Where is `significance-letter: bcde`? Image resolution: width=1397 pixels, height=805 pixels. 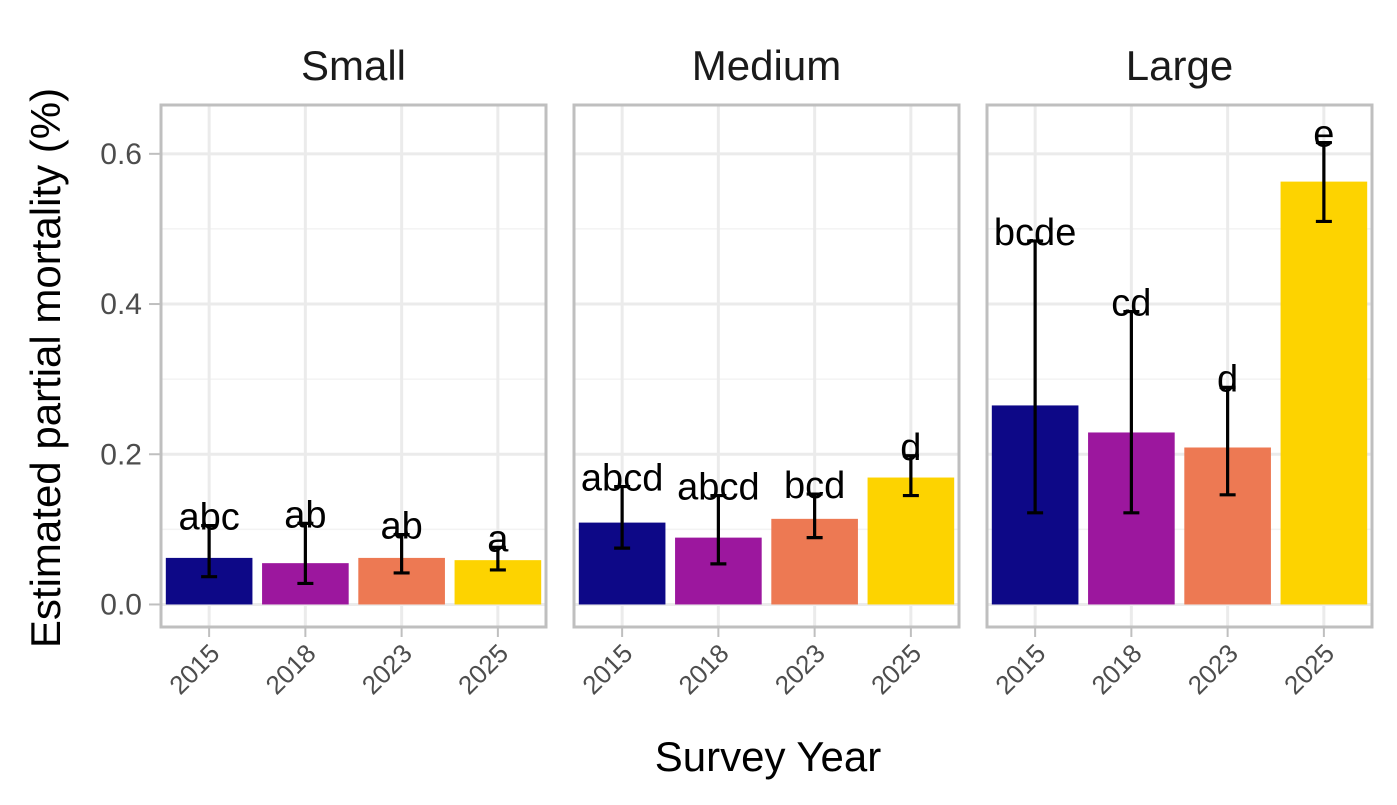
significance-letter: bcde is located at coordinates (1035, 233).